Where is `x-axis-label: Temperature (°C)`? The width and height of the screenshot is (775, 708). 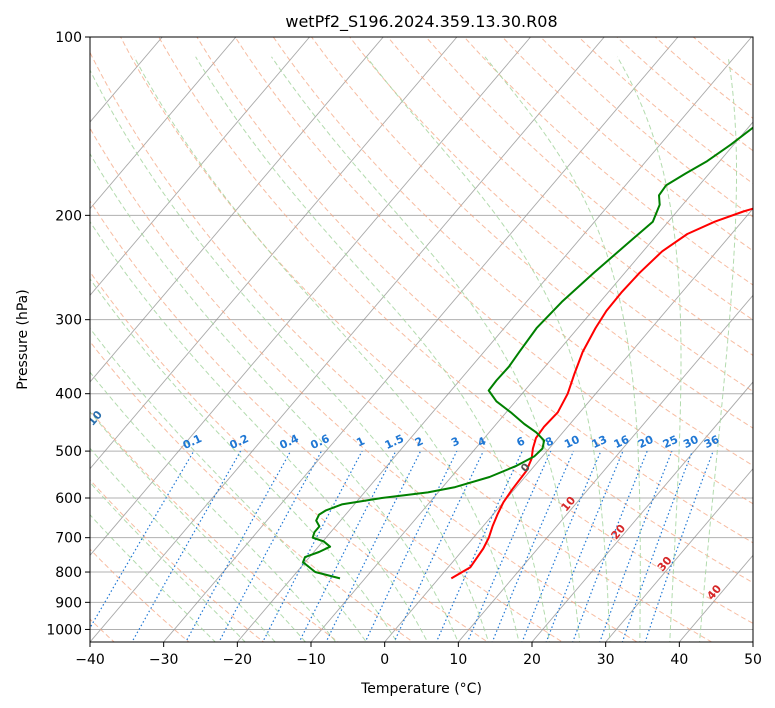
x-axis-label: Temperature (°C) is located at coordinates (421, 689).